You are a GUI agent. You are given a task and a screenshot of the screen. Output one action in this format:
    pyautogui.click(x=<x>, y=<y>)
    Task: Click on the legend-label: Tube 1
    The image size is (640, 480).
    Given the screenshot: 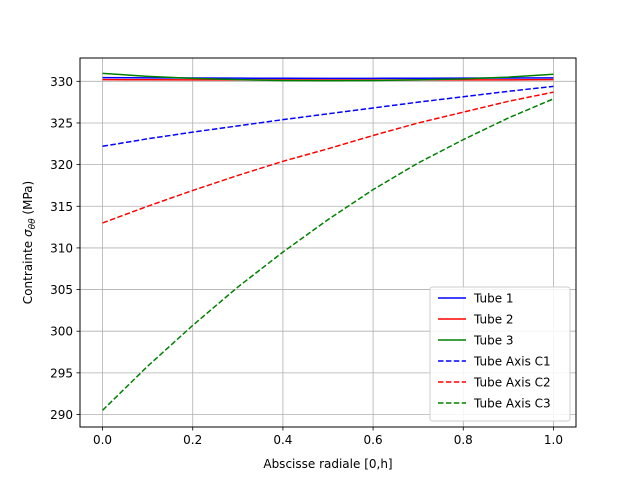 What is the action you would take?
    pyautogui.click(x=493, y=299)
    